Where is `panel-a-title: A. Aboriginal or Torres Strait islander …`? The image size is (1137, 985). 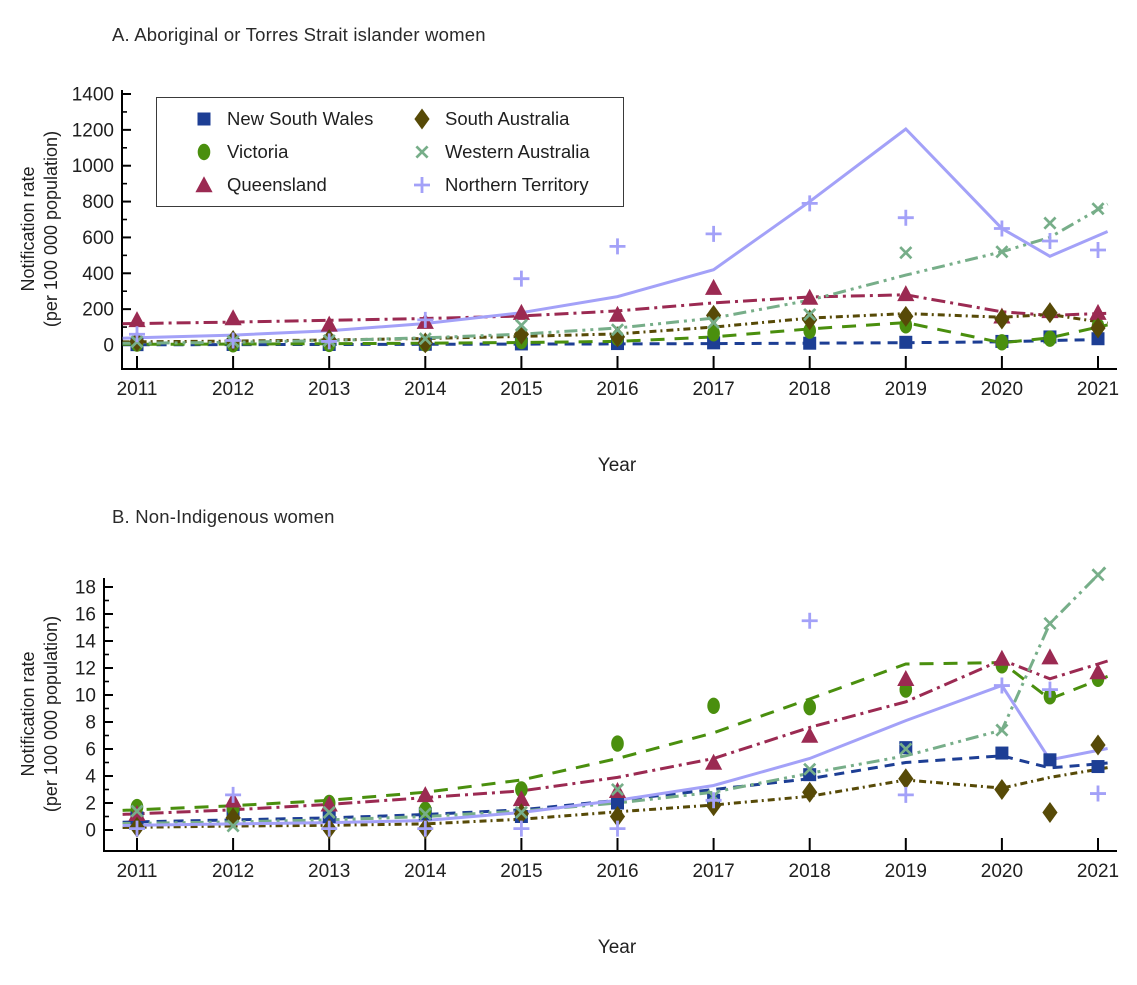 panel-a-title: A. Aboriginal or Torres Strait islander … is located at coordinates (299, 34).